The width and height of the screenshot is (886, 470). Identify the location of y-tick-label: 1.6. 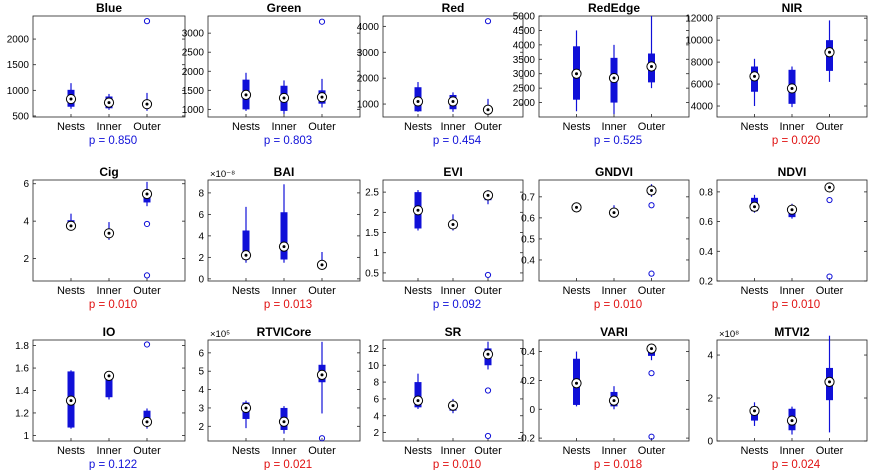
(22, 369).